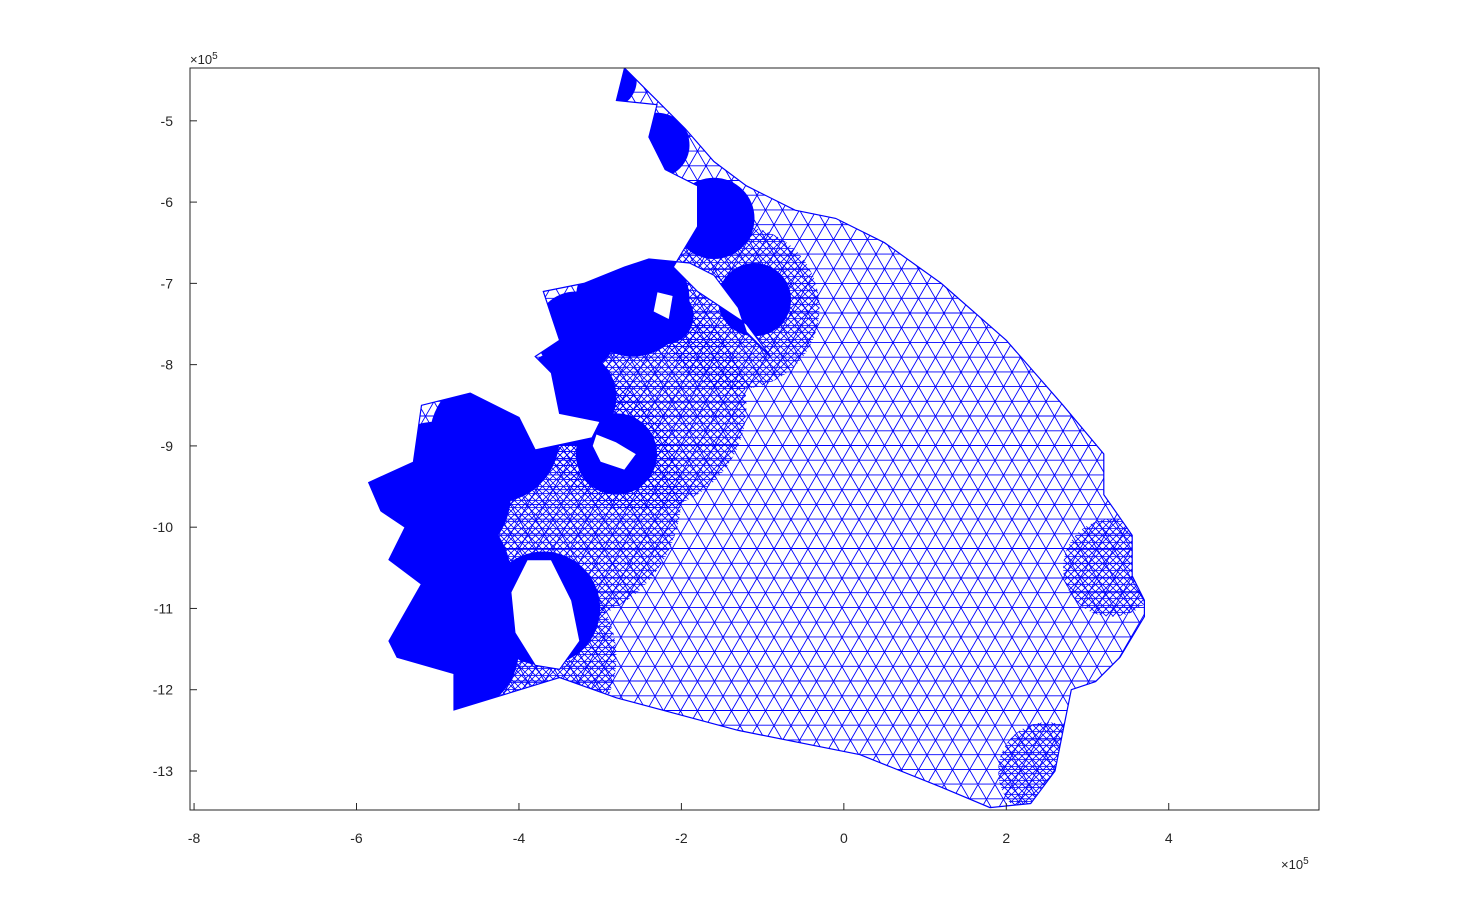 Image resolution: width=1459 pixels, height=911 pixels. I want to click on x-exponent-label: ×10⁵, so click(1295, 864).